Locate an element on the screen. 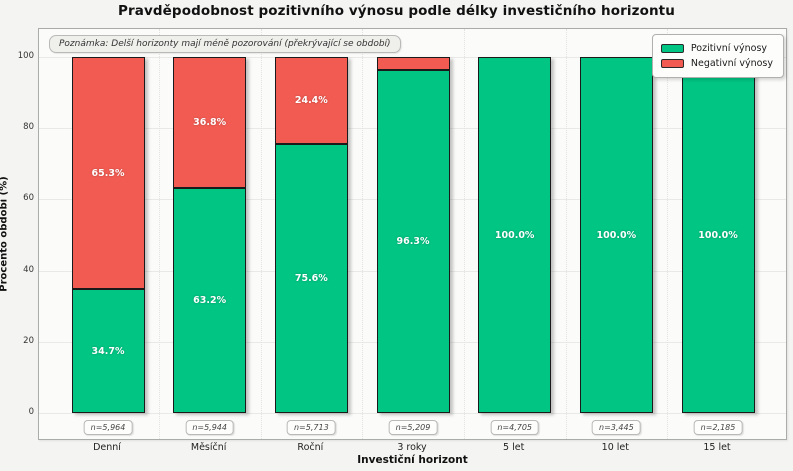 This screenshot has width=793, height=471. sample-size-badge: n=5,713 is located at coordinates (311, 427).